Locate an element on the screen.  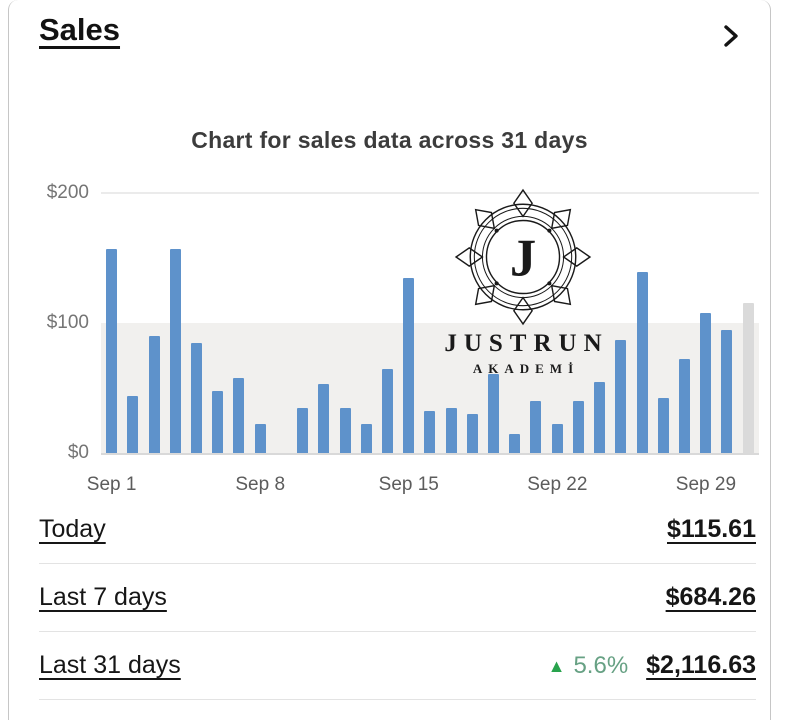
trend-indicator: ▲ 5.6% is located at coordinates (588, 666).